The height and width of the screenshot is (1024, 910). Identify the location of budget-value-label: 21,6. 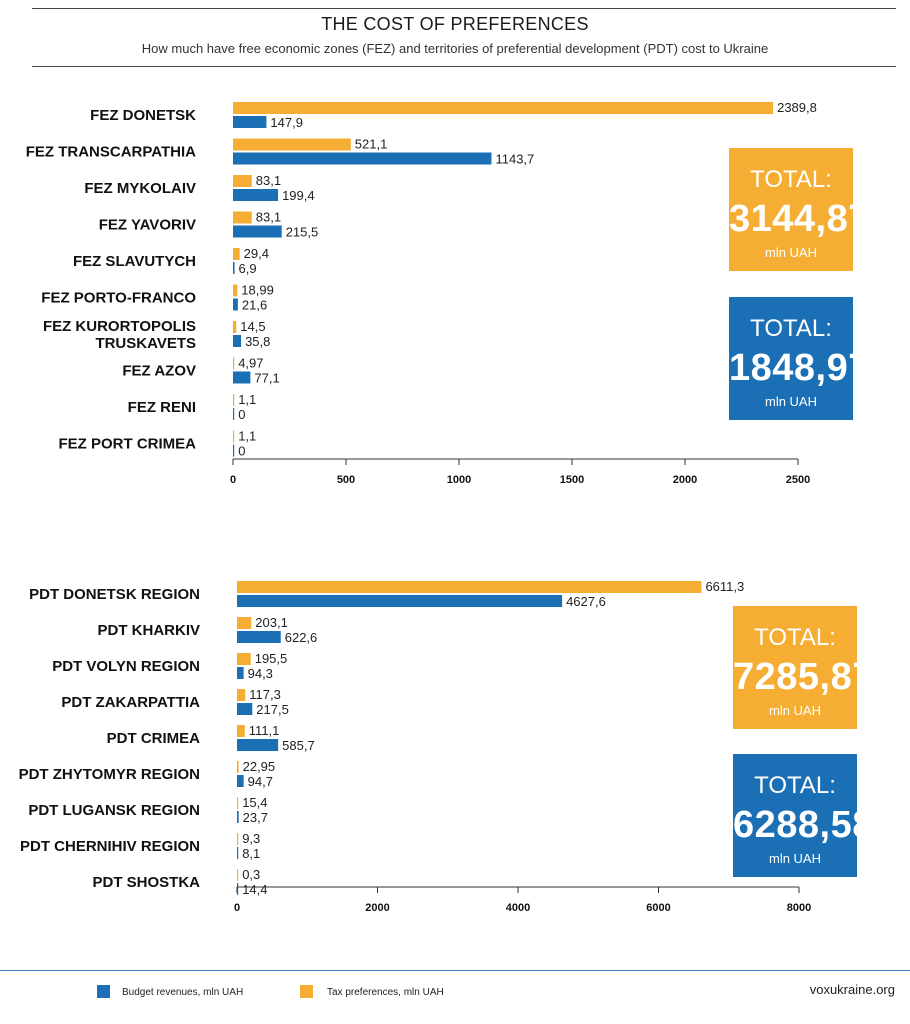
(254, 305).